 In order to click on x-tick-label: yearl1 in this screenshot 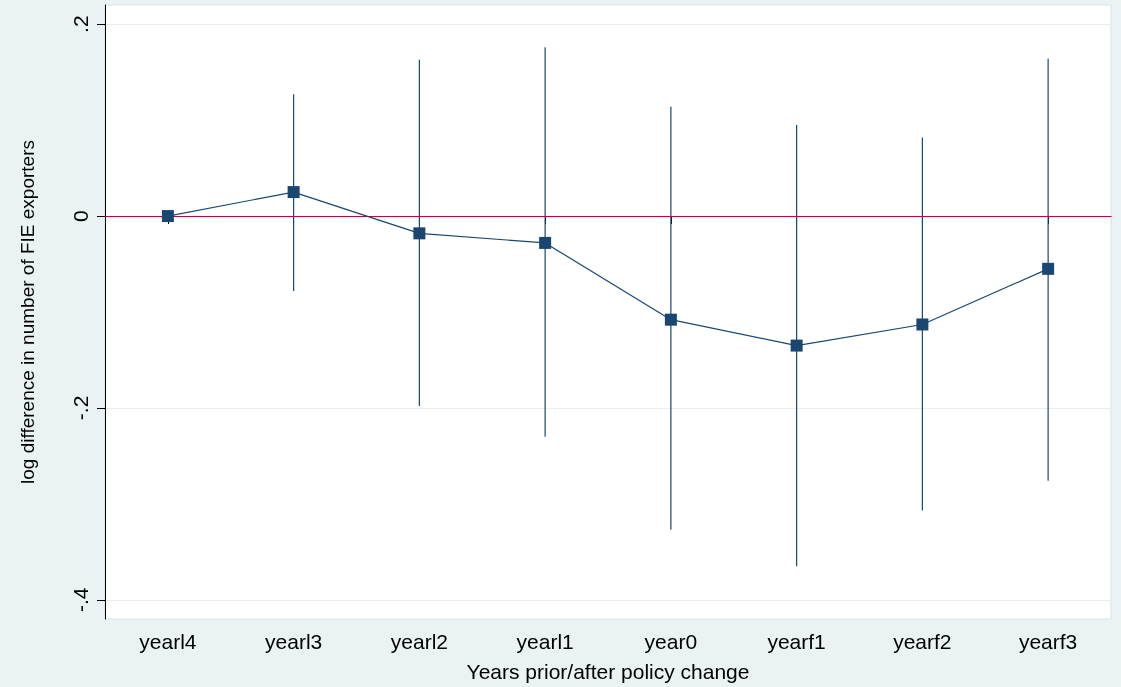, I will do `click(545, 641)`.